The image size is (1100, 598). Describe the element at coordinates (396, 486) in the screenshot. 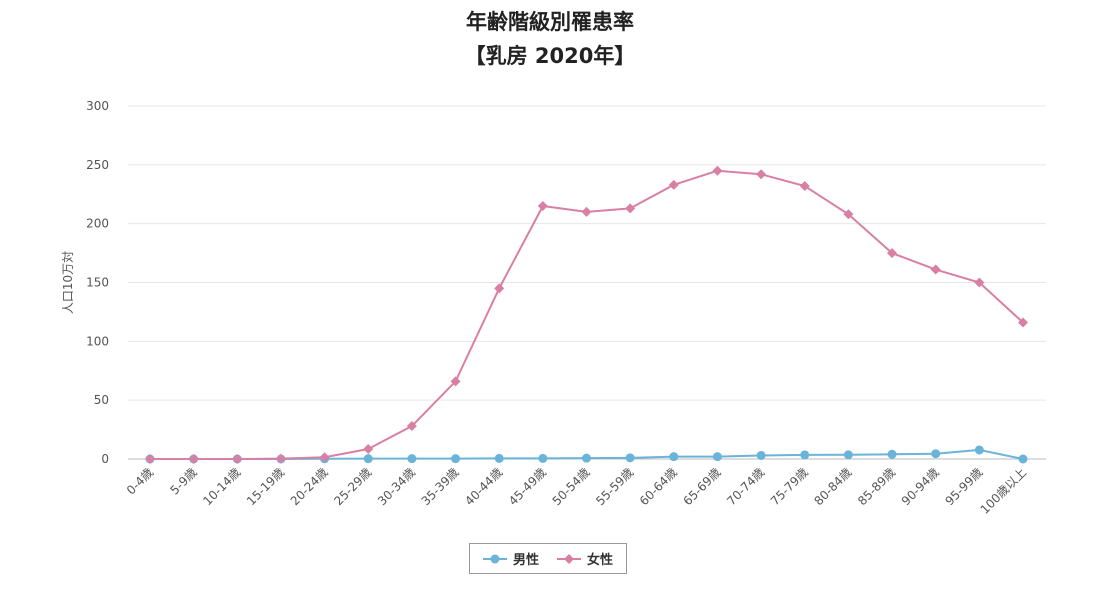

I see `x-tick-label: 30-34歳` at that location.